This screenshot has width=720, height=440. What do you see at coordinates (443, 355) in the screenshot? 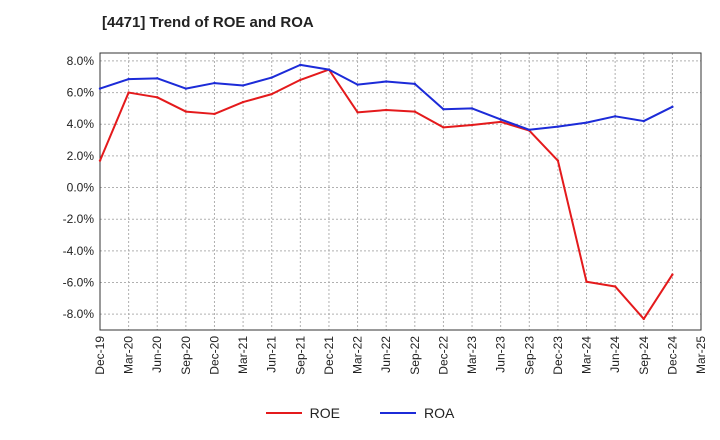
I see `x-tick-label: Dec-22` at bounding box center [443, 355].